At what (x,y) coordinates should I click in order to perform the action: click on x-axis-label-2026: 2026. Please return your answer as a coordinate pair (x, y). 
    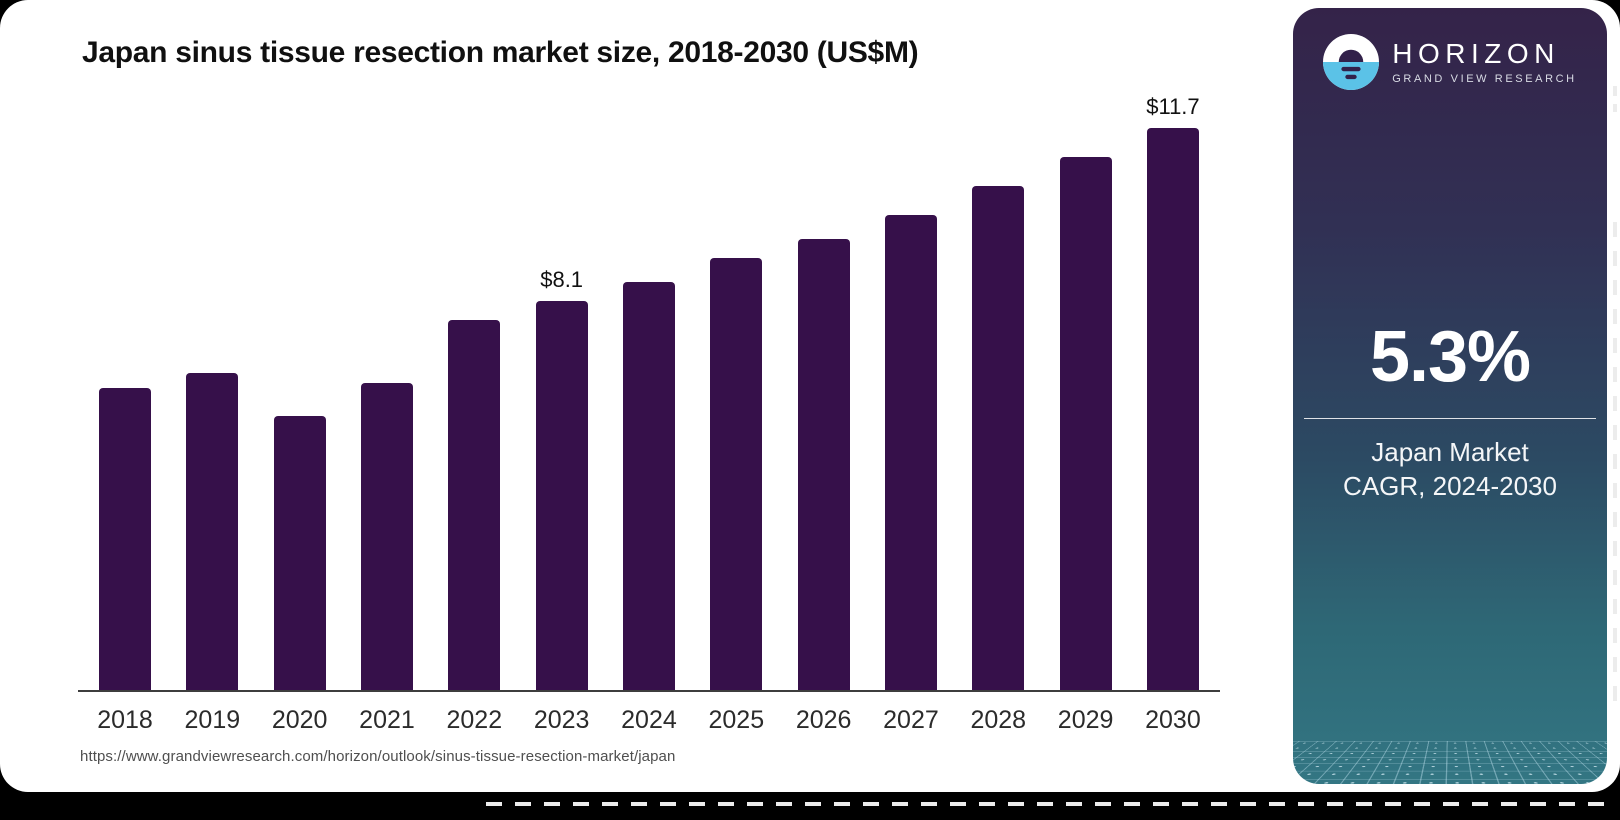
    Looking at the image, I should click on (823, 720).